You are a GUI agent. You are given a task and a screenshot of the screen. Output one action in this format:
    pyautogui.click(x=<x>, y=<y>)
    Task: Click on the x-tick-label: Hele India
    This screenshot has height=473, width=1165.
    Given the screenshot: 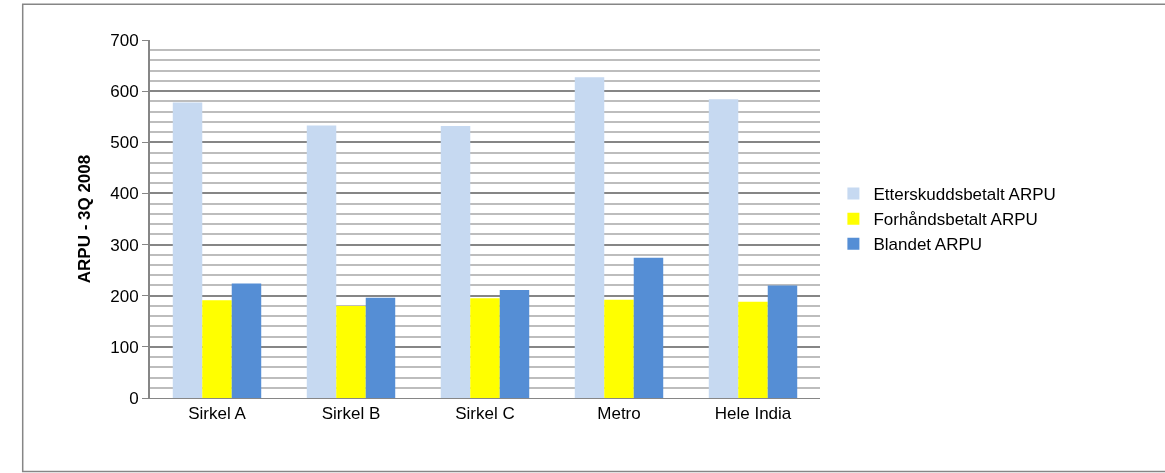 What is the action you would take?
    pyautogui.click(x=753, y=414)
    